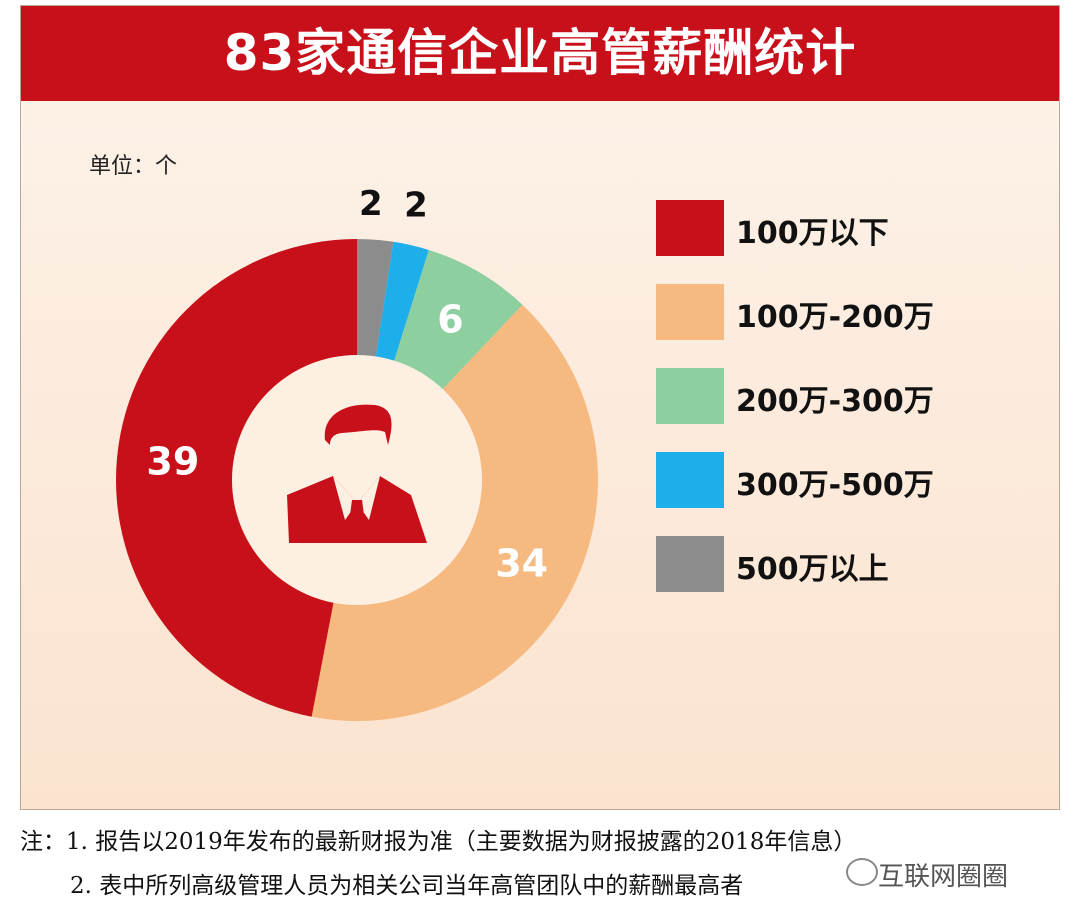 Image resolution: width=1080 pixels, height=918 pixels. Describe the element at coordinates (540, 53) in the screenshot. I see `chart-title: 83家通信企业高管薪酬统计` at that location.